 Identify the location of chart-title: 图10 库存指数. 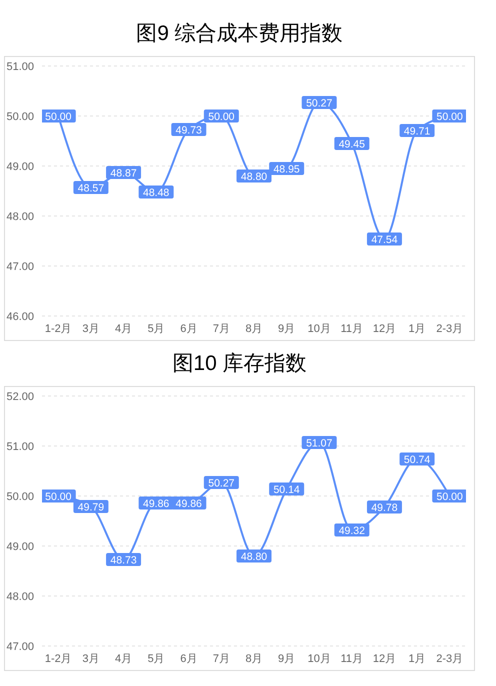
(239, 364).